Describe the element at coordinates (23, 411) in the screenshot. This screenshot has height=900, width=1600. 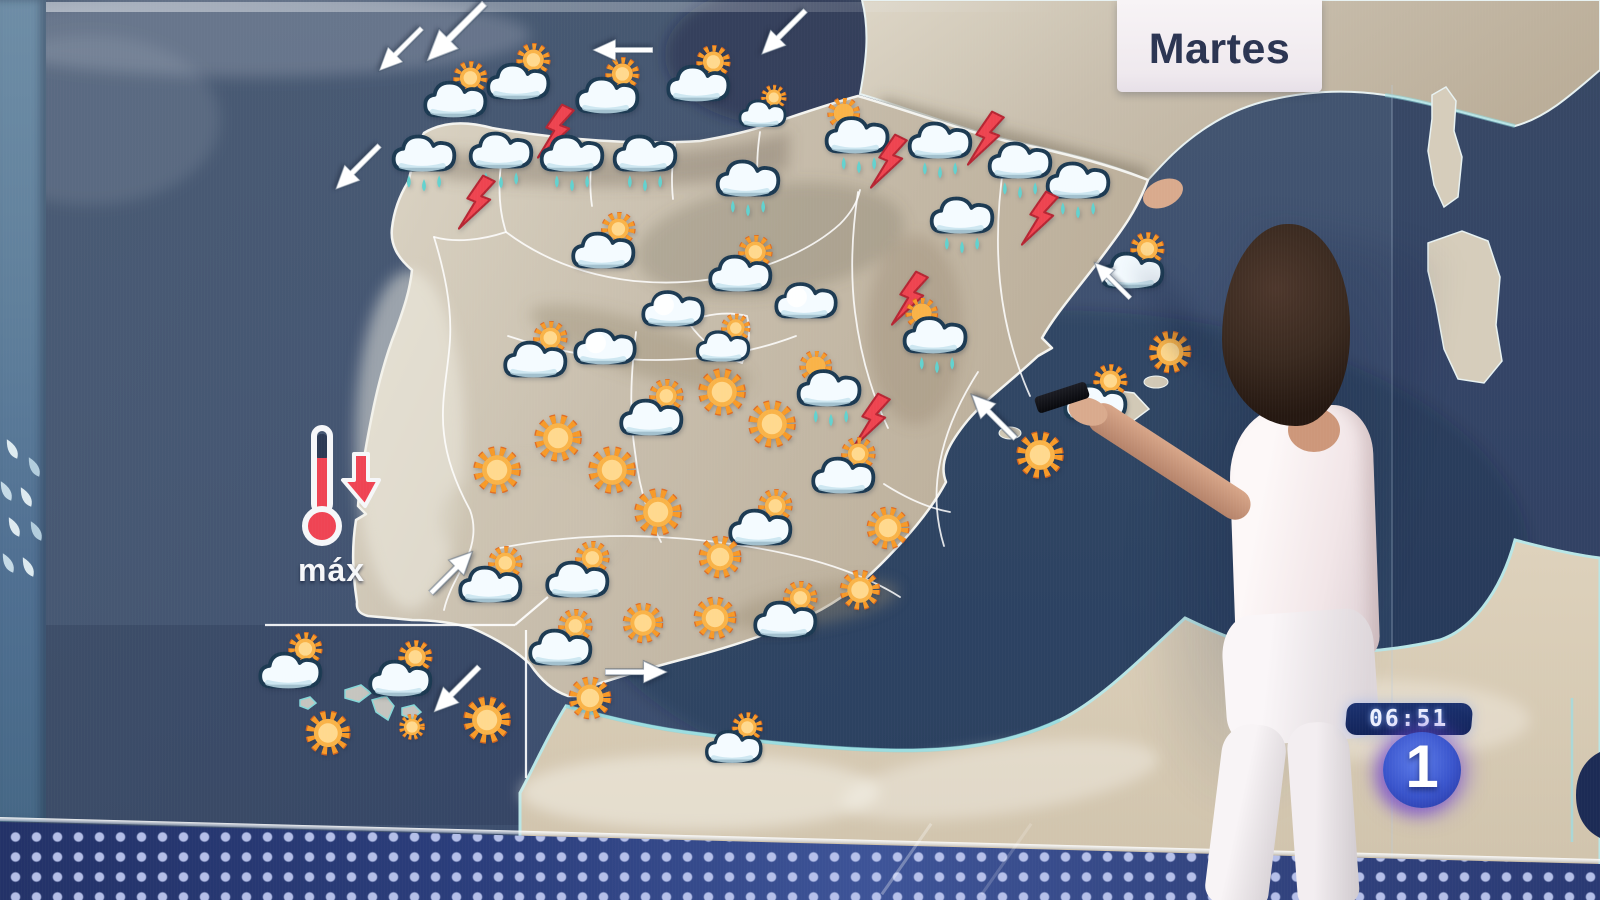
I see `studio-left-panel` at that location.